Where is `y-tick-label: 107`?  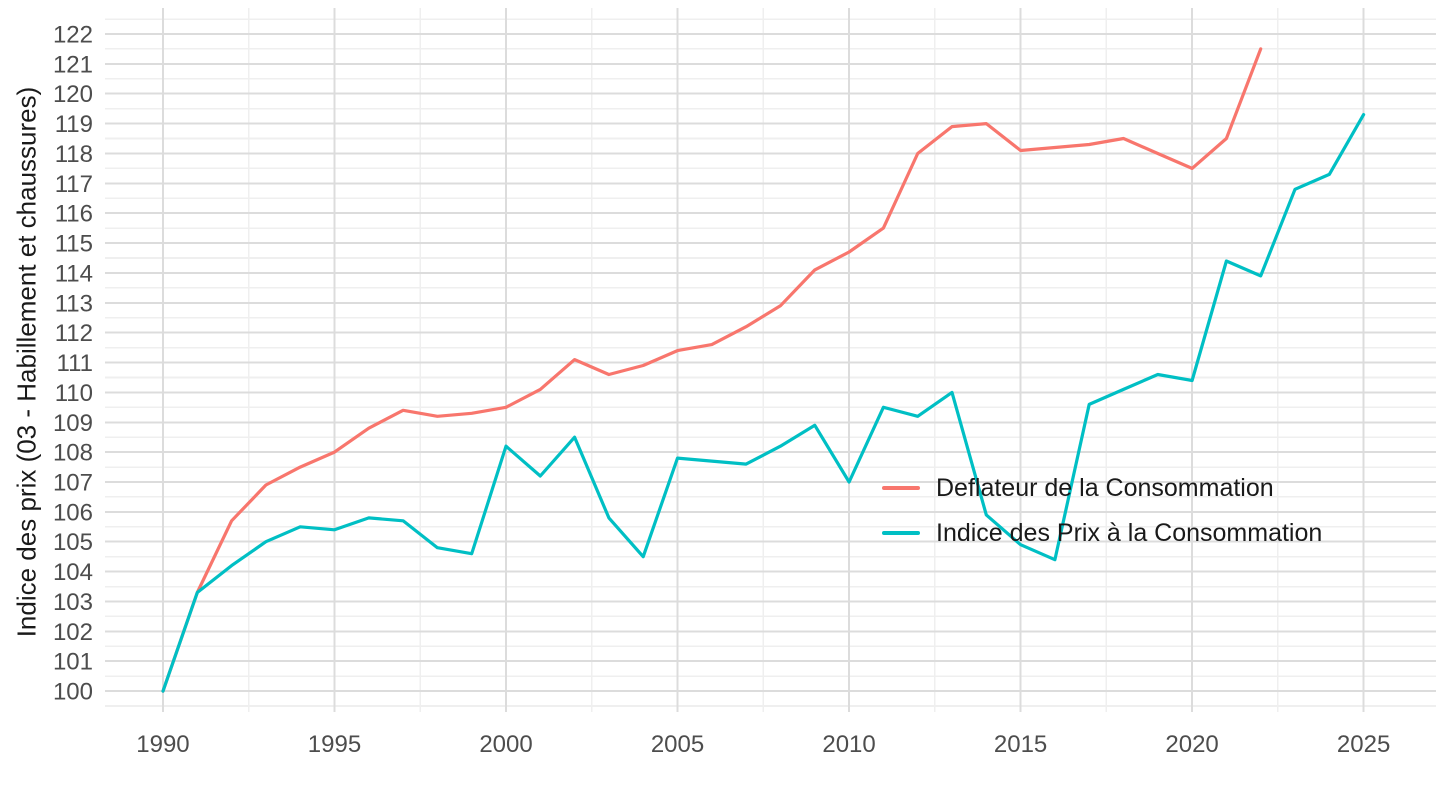 y-tick-label: 107 is located at coordinates (73, 483).